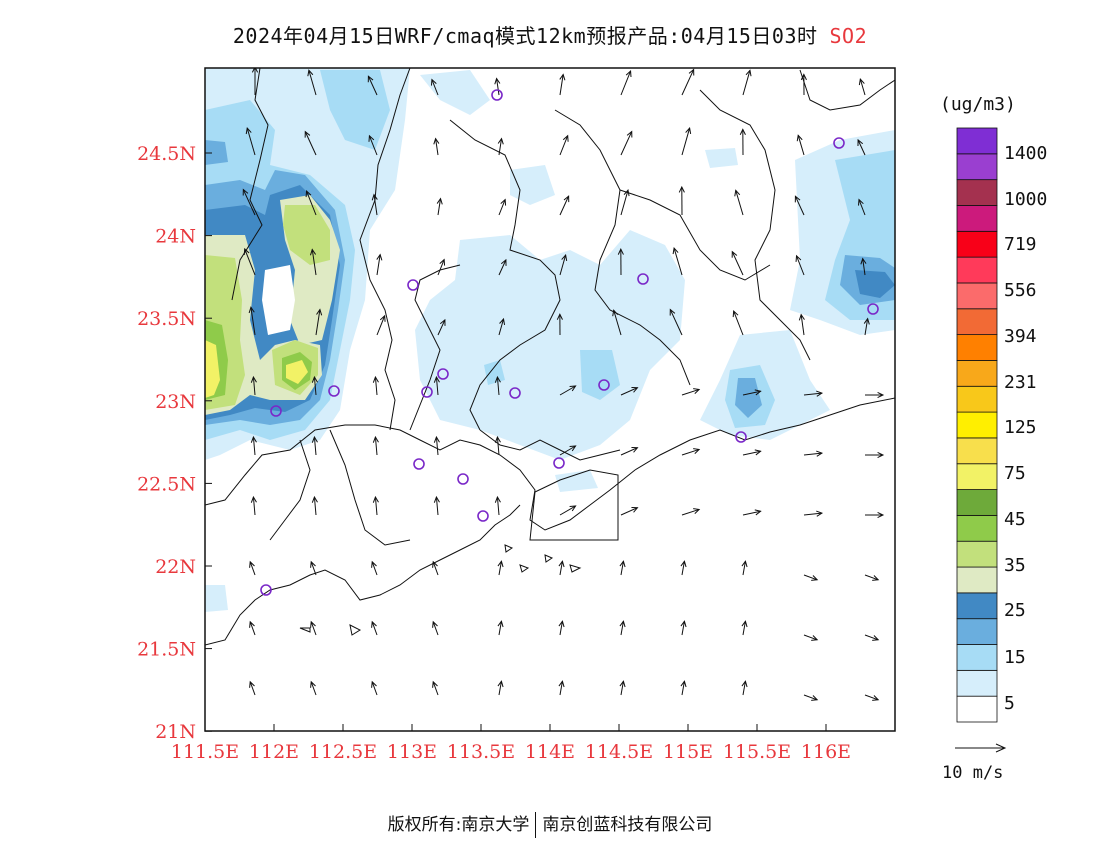 The height and width of the screenshot is (850, 1100). Describe the element at coordinates (455, 92) in the screenshot. I see `conc-5-area-north` at that location.